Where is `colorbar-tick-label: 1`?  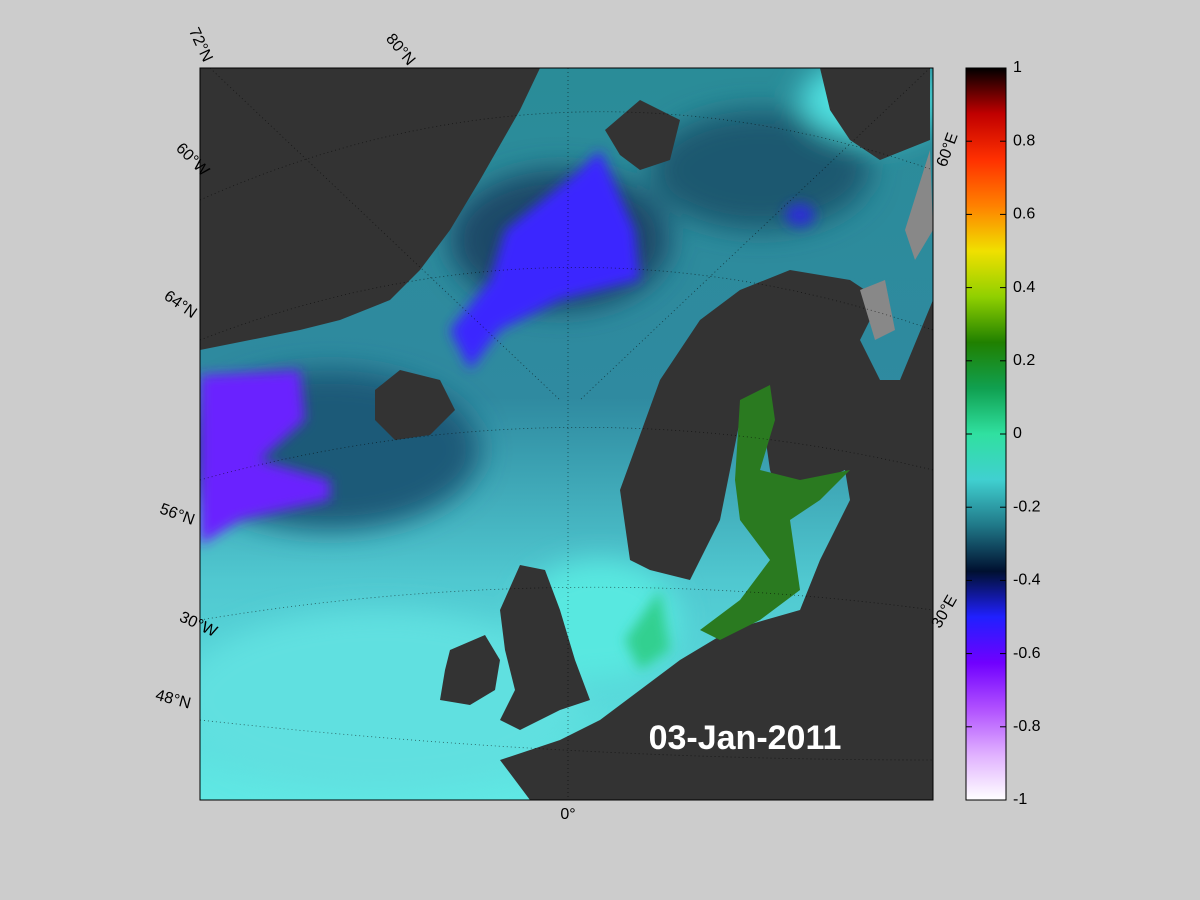 colorbar-tick-label: 1 is located at coordinates (1017, 67).